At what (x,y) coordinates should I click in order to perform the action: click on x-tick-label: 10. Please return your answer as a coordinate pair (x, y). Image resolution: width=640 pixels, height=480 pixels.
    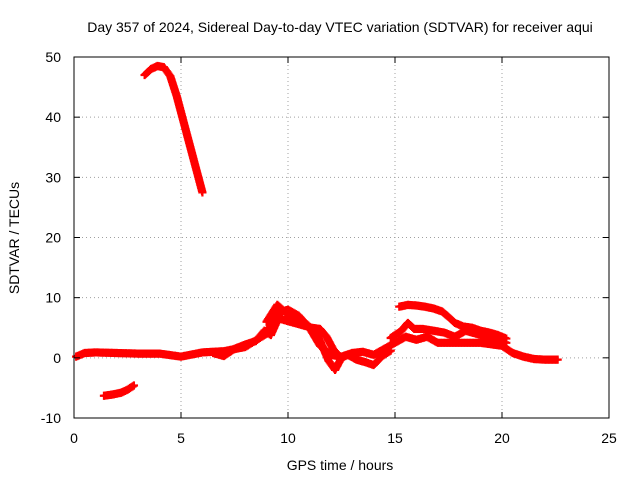
    Looking at the image, I should click on (288, 438).